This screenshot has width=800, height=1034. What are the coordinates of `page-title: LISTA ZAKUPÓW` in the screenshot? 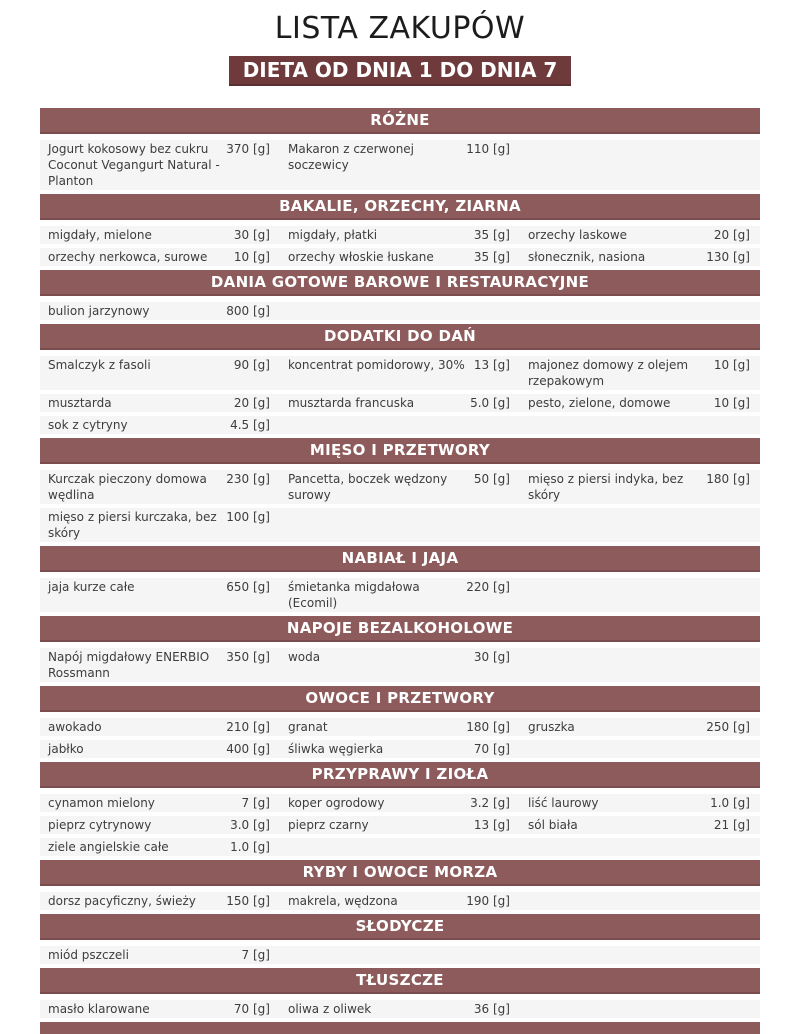 It's located at (400, 28).